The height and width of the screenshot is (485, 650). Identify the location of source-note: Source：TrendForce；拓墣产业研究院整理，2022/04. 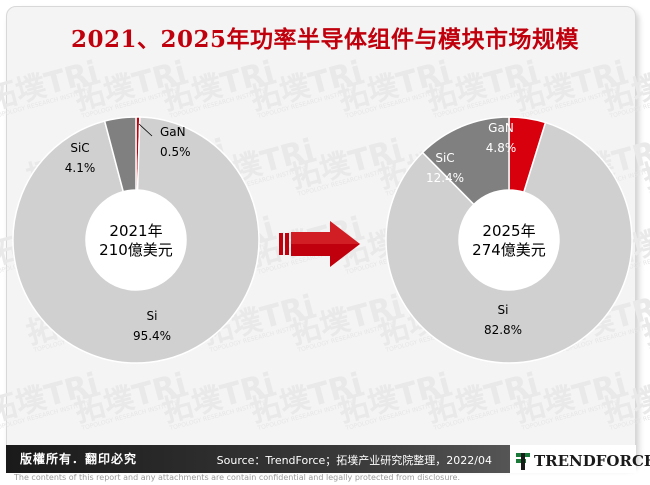
(354, 460).